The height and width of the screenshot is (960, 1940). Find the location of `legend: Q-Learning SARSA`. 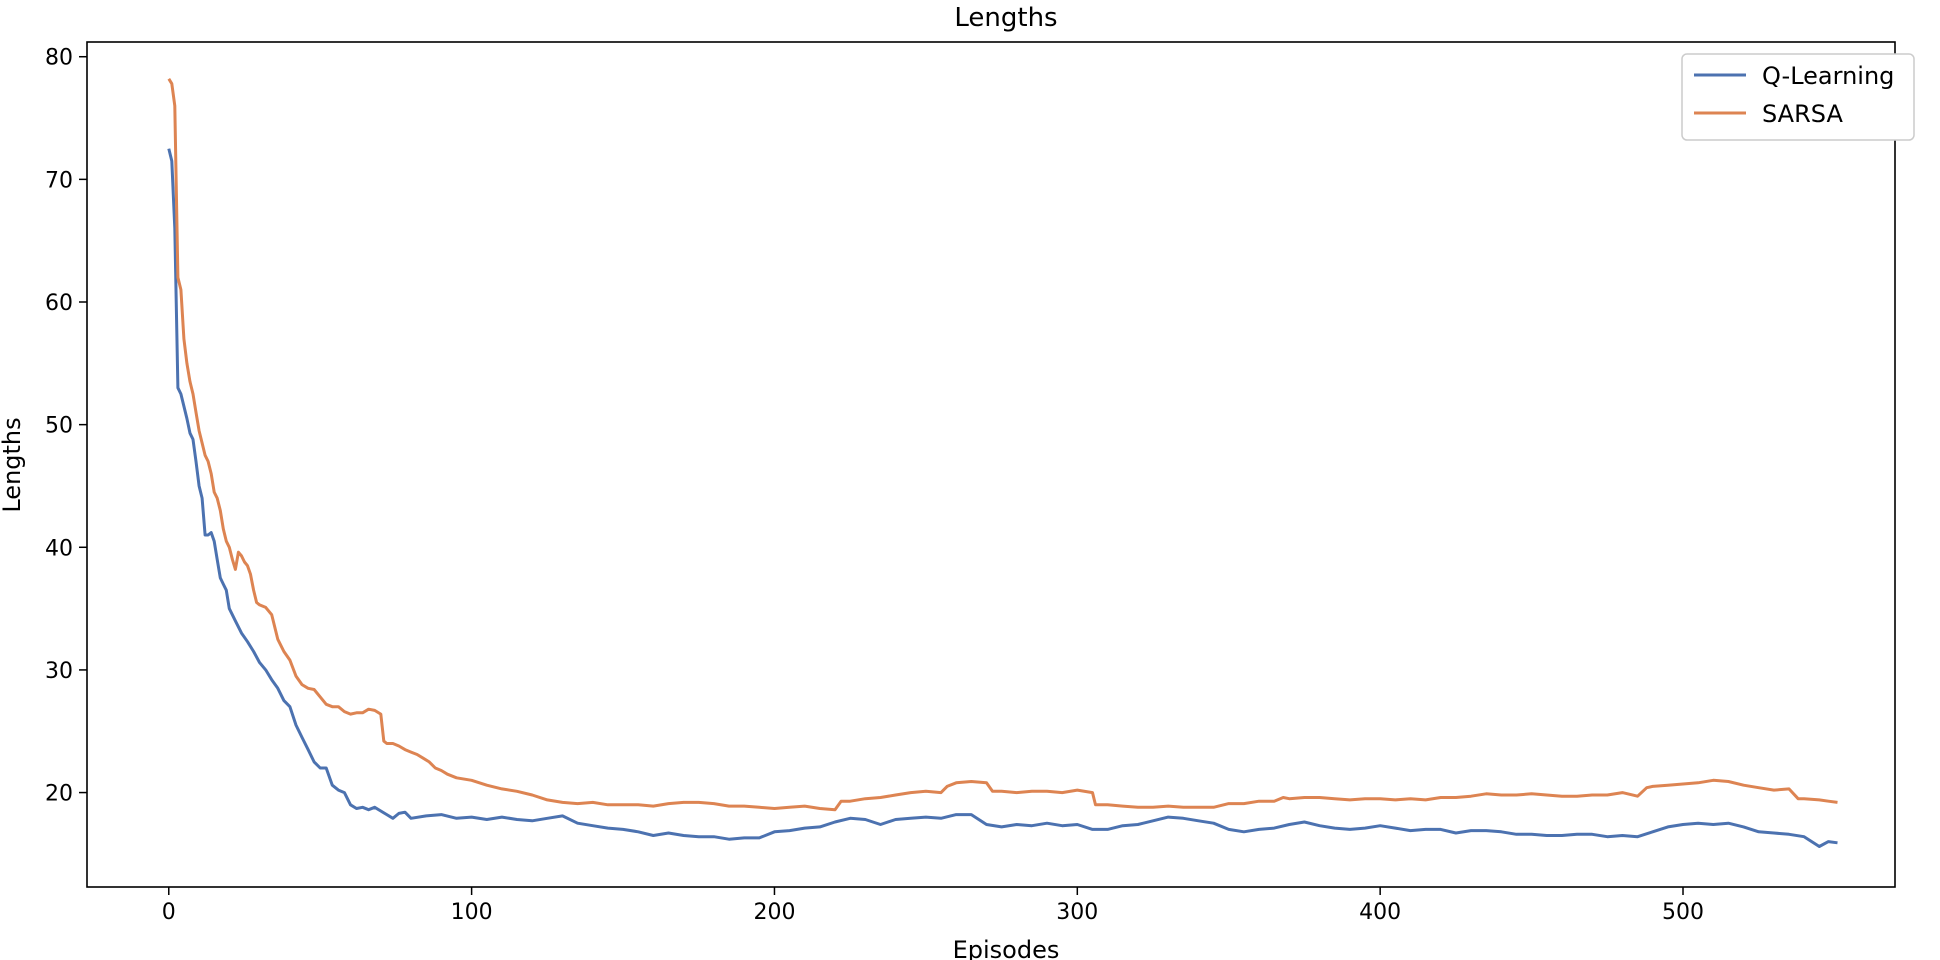

legend: Q-Learning SARSA is located at coordinates (1798, 97).